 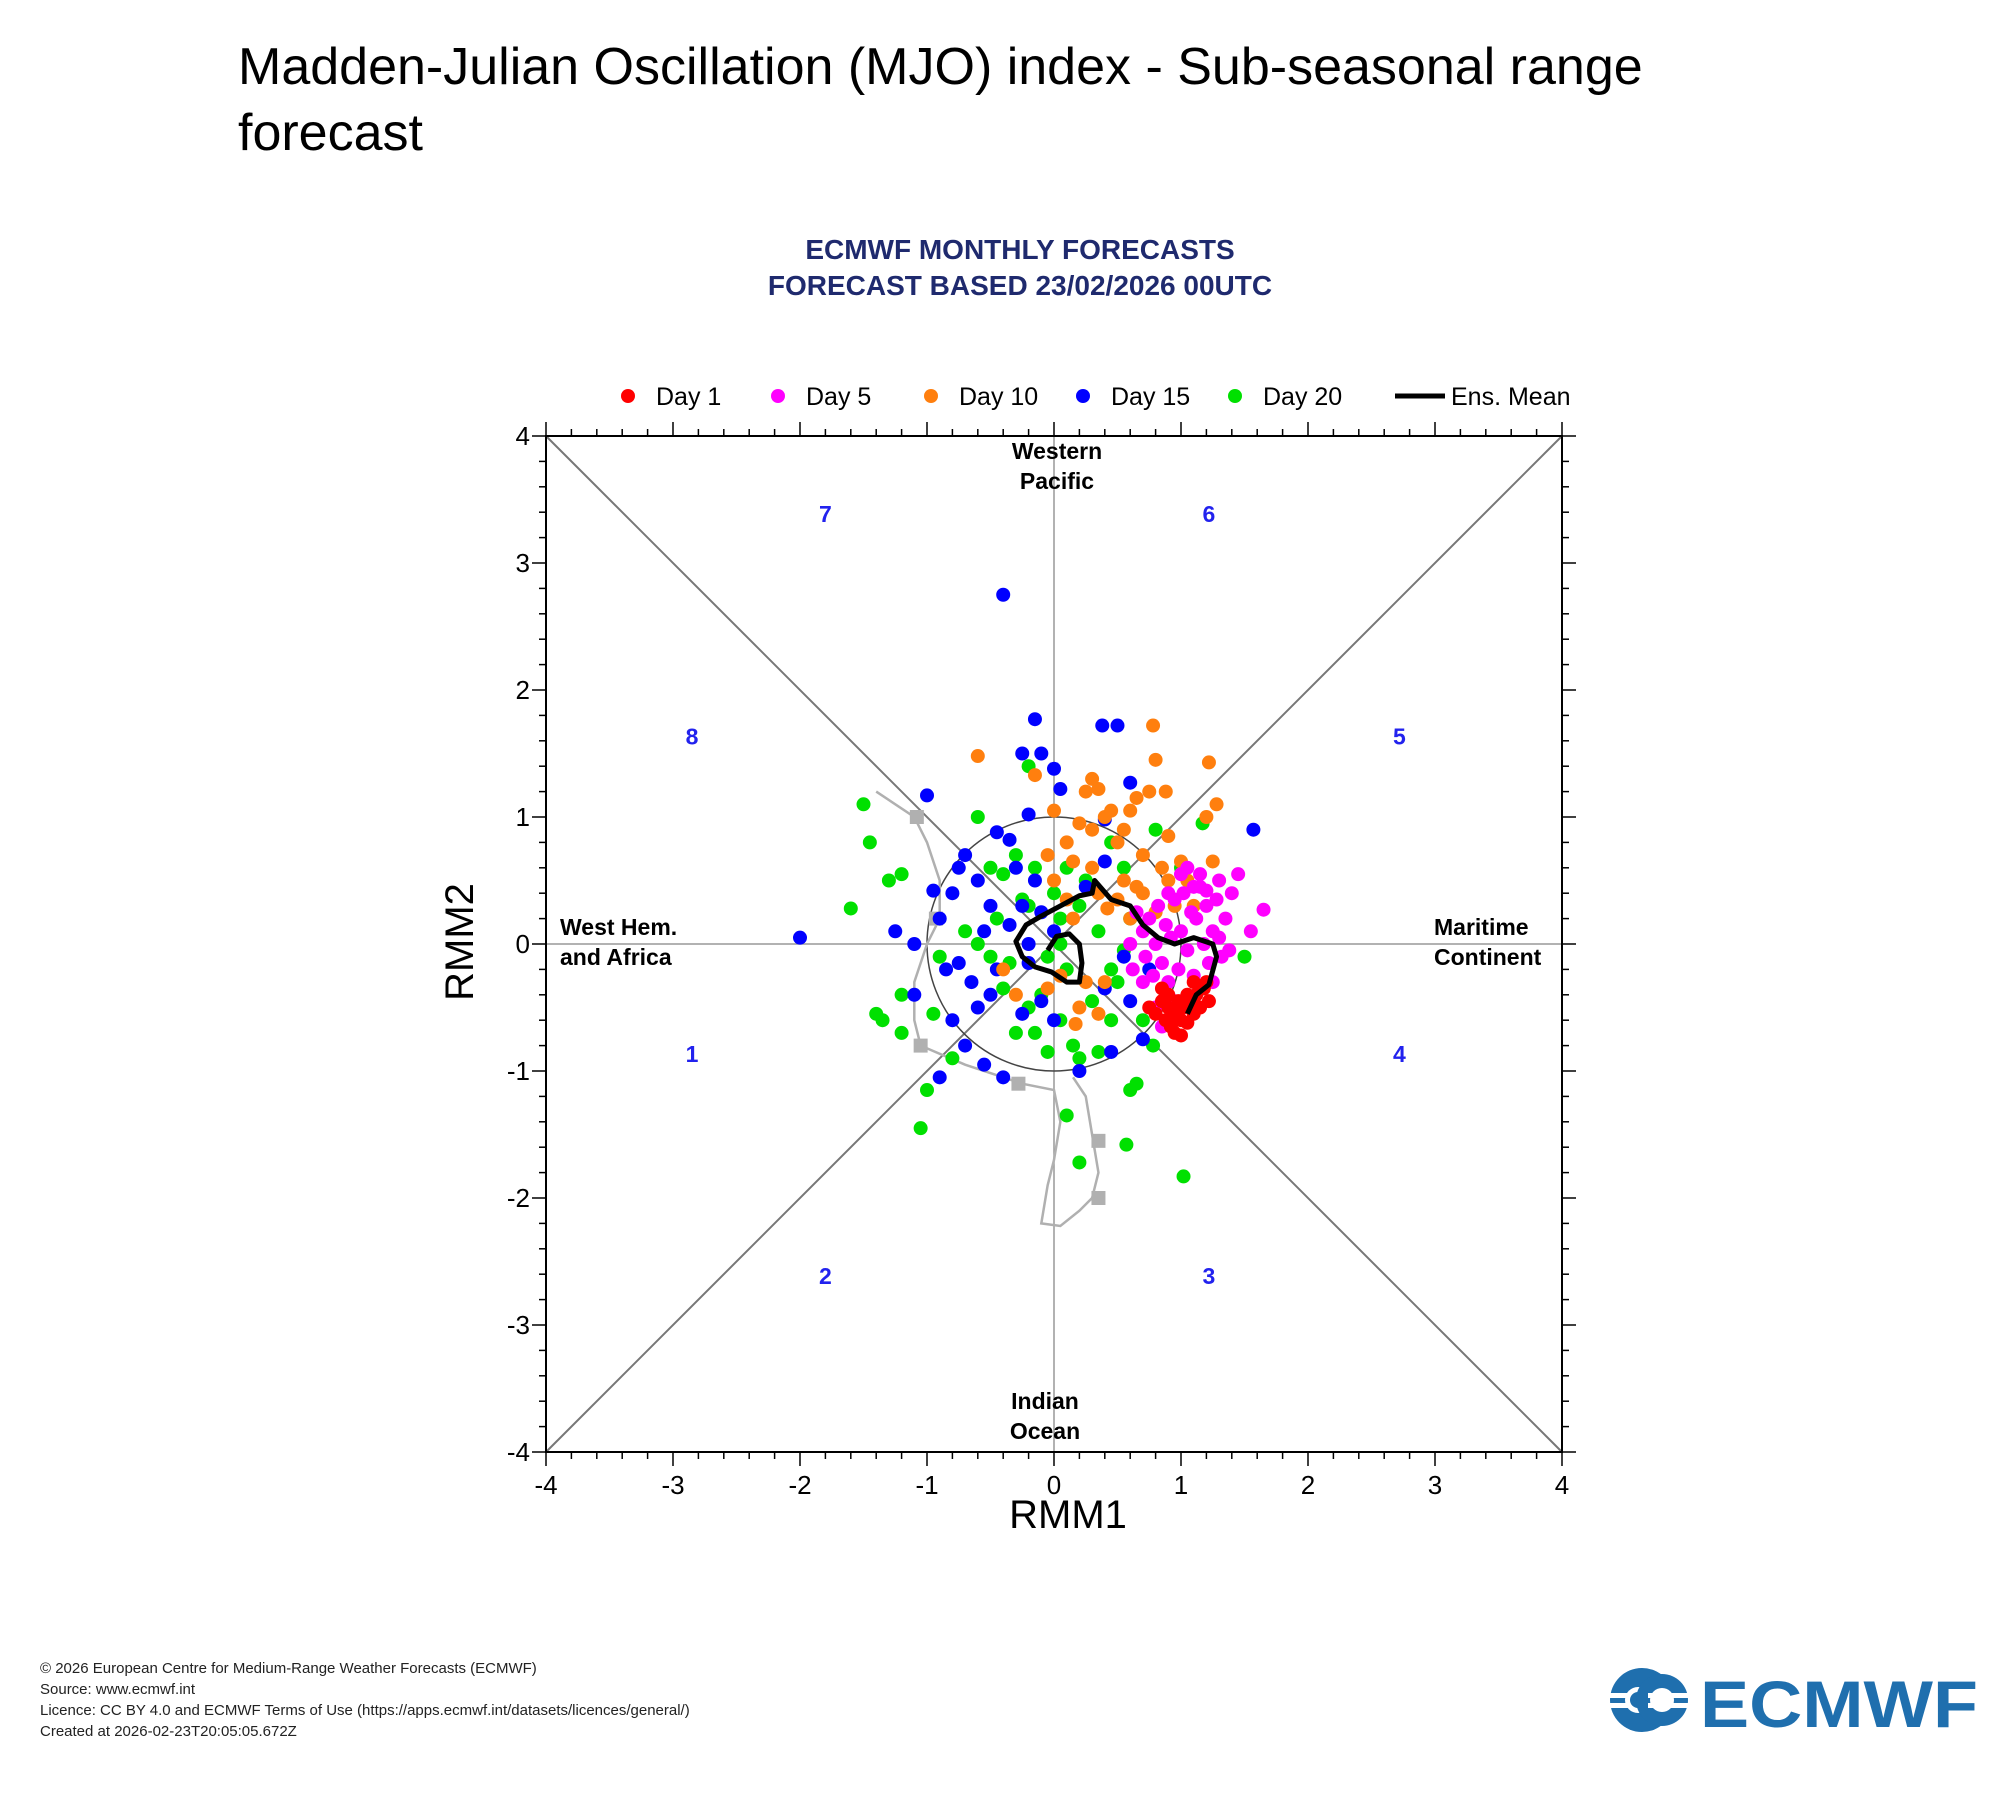 What do you see at coordinates (1308, 1485) in the screenshot?
I see `x-tick-label: 2` at bounding box center [1308, 1485].